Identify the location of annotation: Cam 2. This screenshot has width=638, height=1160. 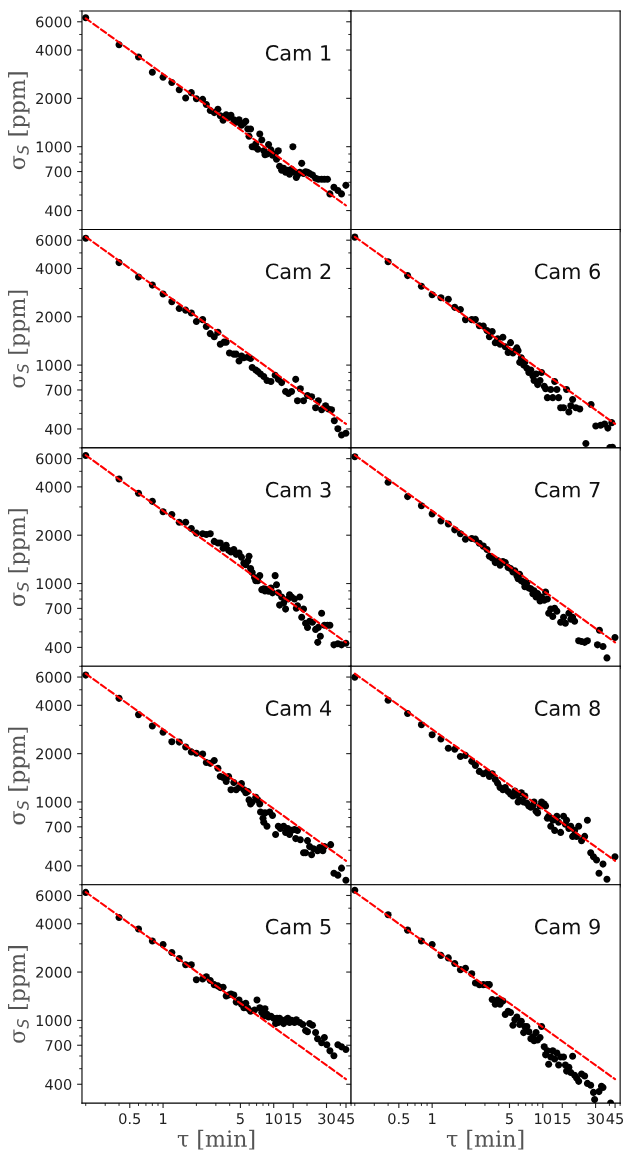
(298, 271).